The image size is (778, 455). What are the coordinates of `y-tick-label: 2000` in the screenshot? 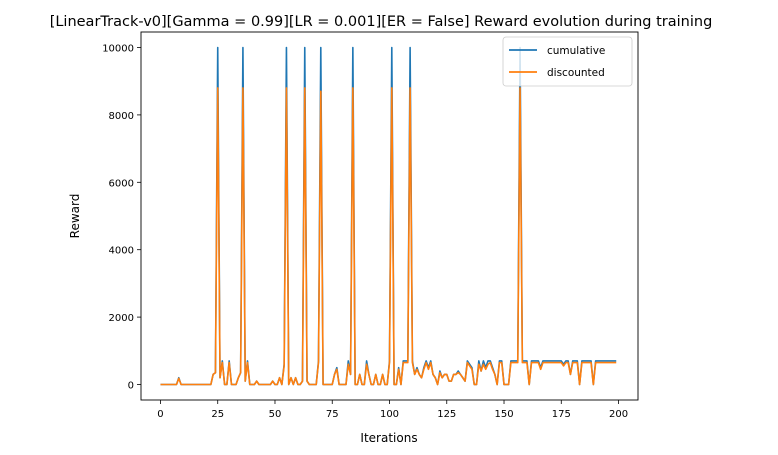 It's located at (121, 318).